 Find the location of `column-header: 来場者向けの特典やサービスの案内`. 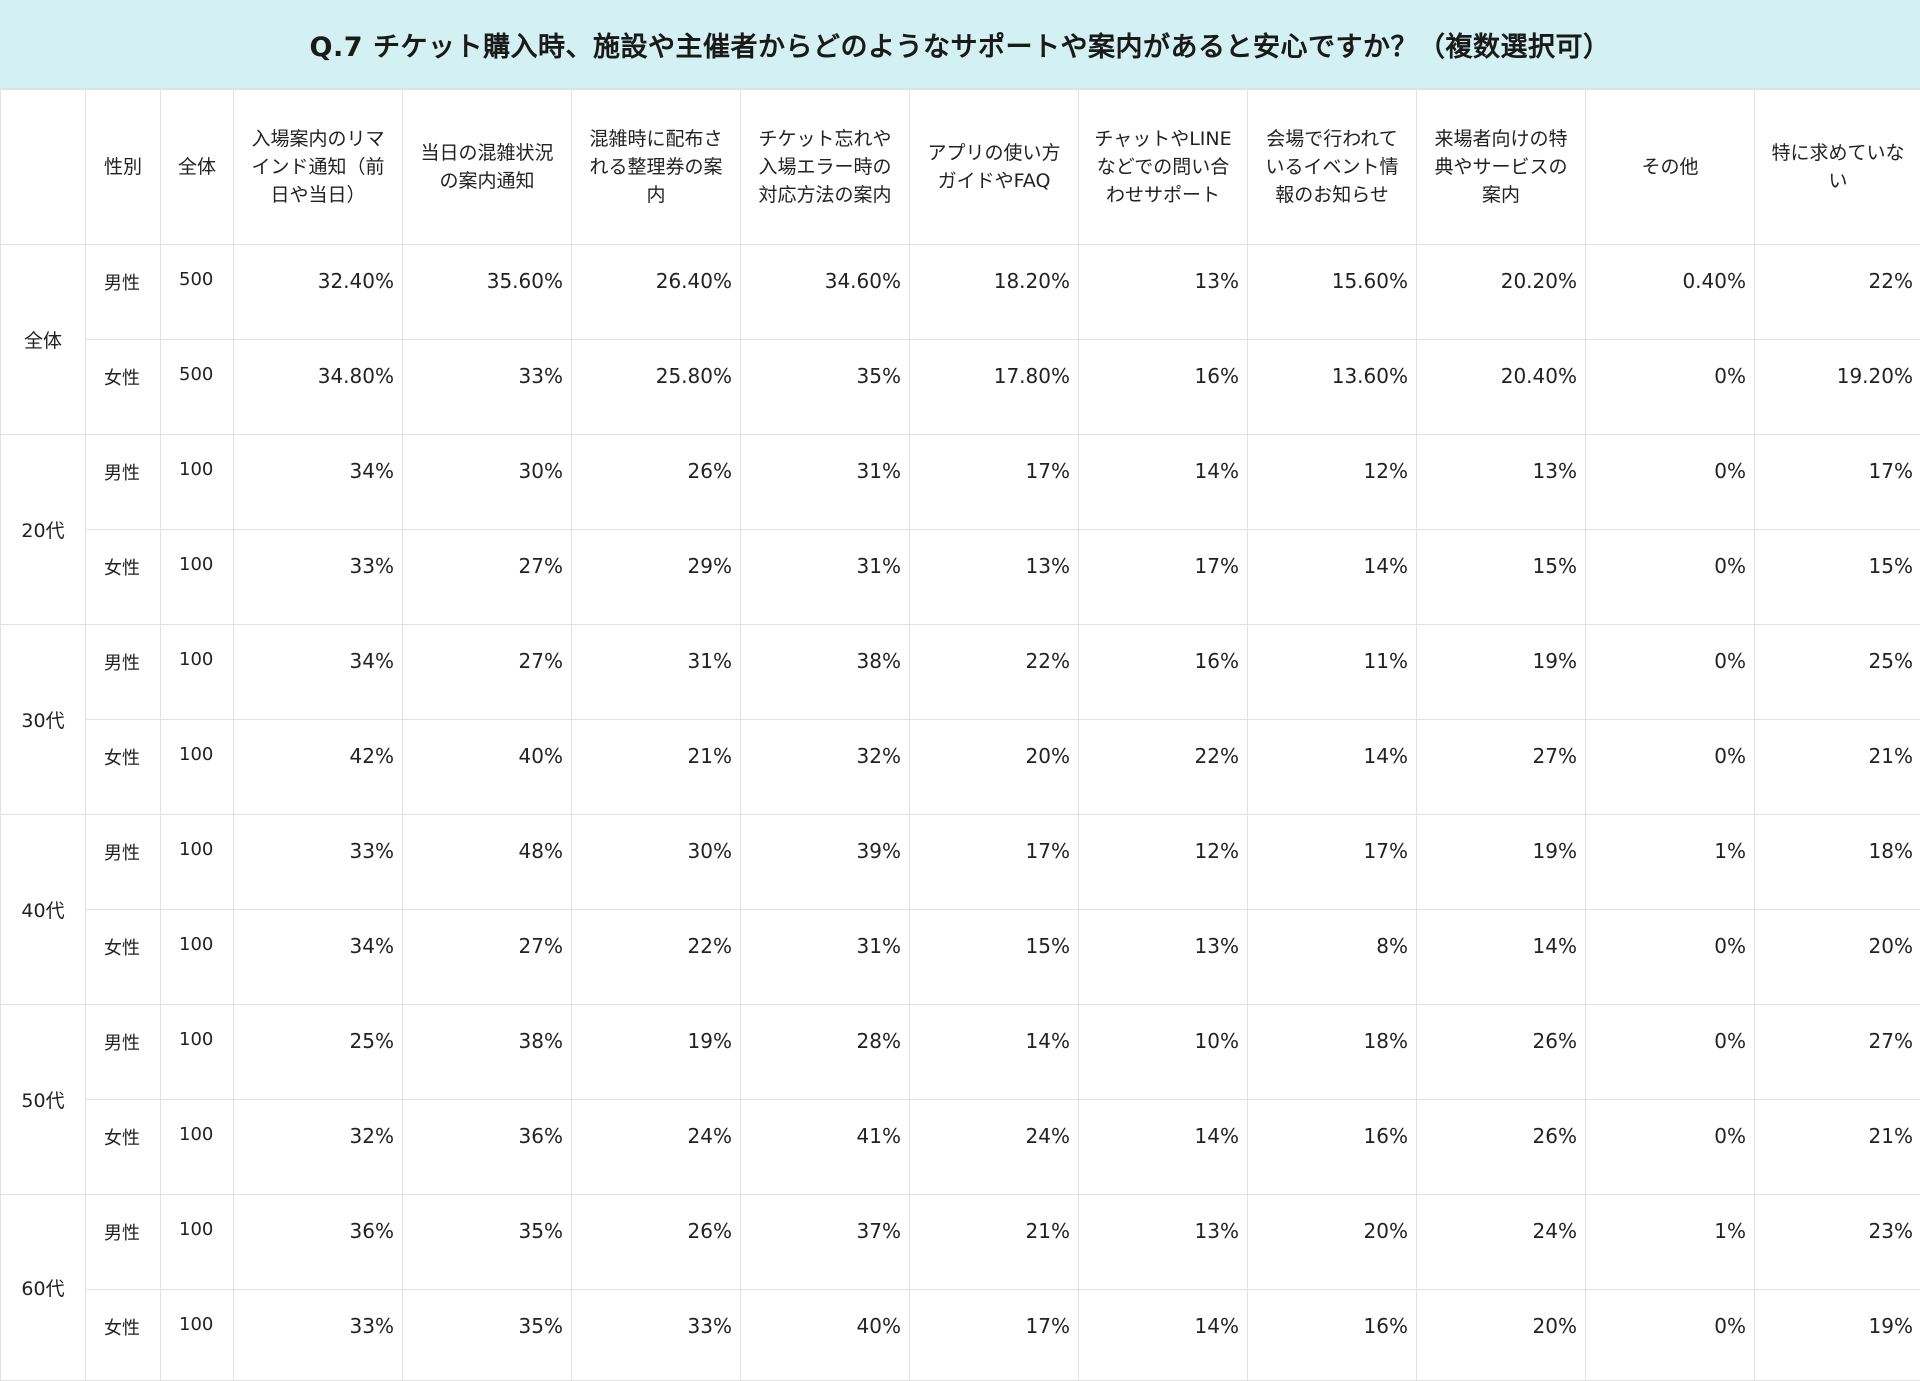

column-header: 来場者向けの特典やサービスの案内 is located at coordinates (1501, 167).